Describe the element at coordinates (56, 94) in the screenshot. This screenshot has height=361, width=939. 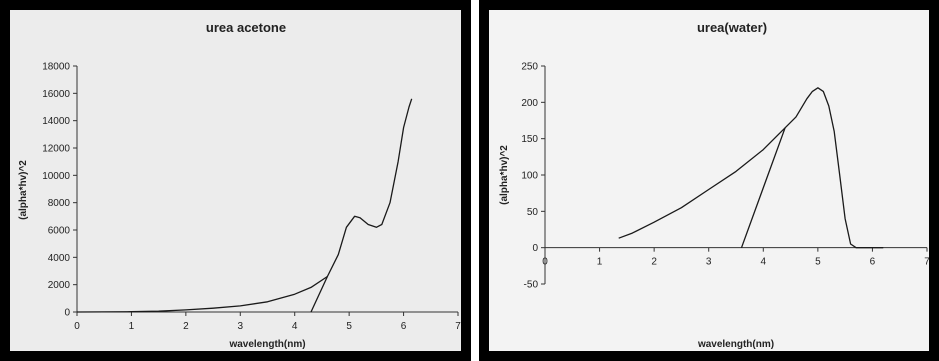
I see `y-tick-label: 16000` at that location.